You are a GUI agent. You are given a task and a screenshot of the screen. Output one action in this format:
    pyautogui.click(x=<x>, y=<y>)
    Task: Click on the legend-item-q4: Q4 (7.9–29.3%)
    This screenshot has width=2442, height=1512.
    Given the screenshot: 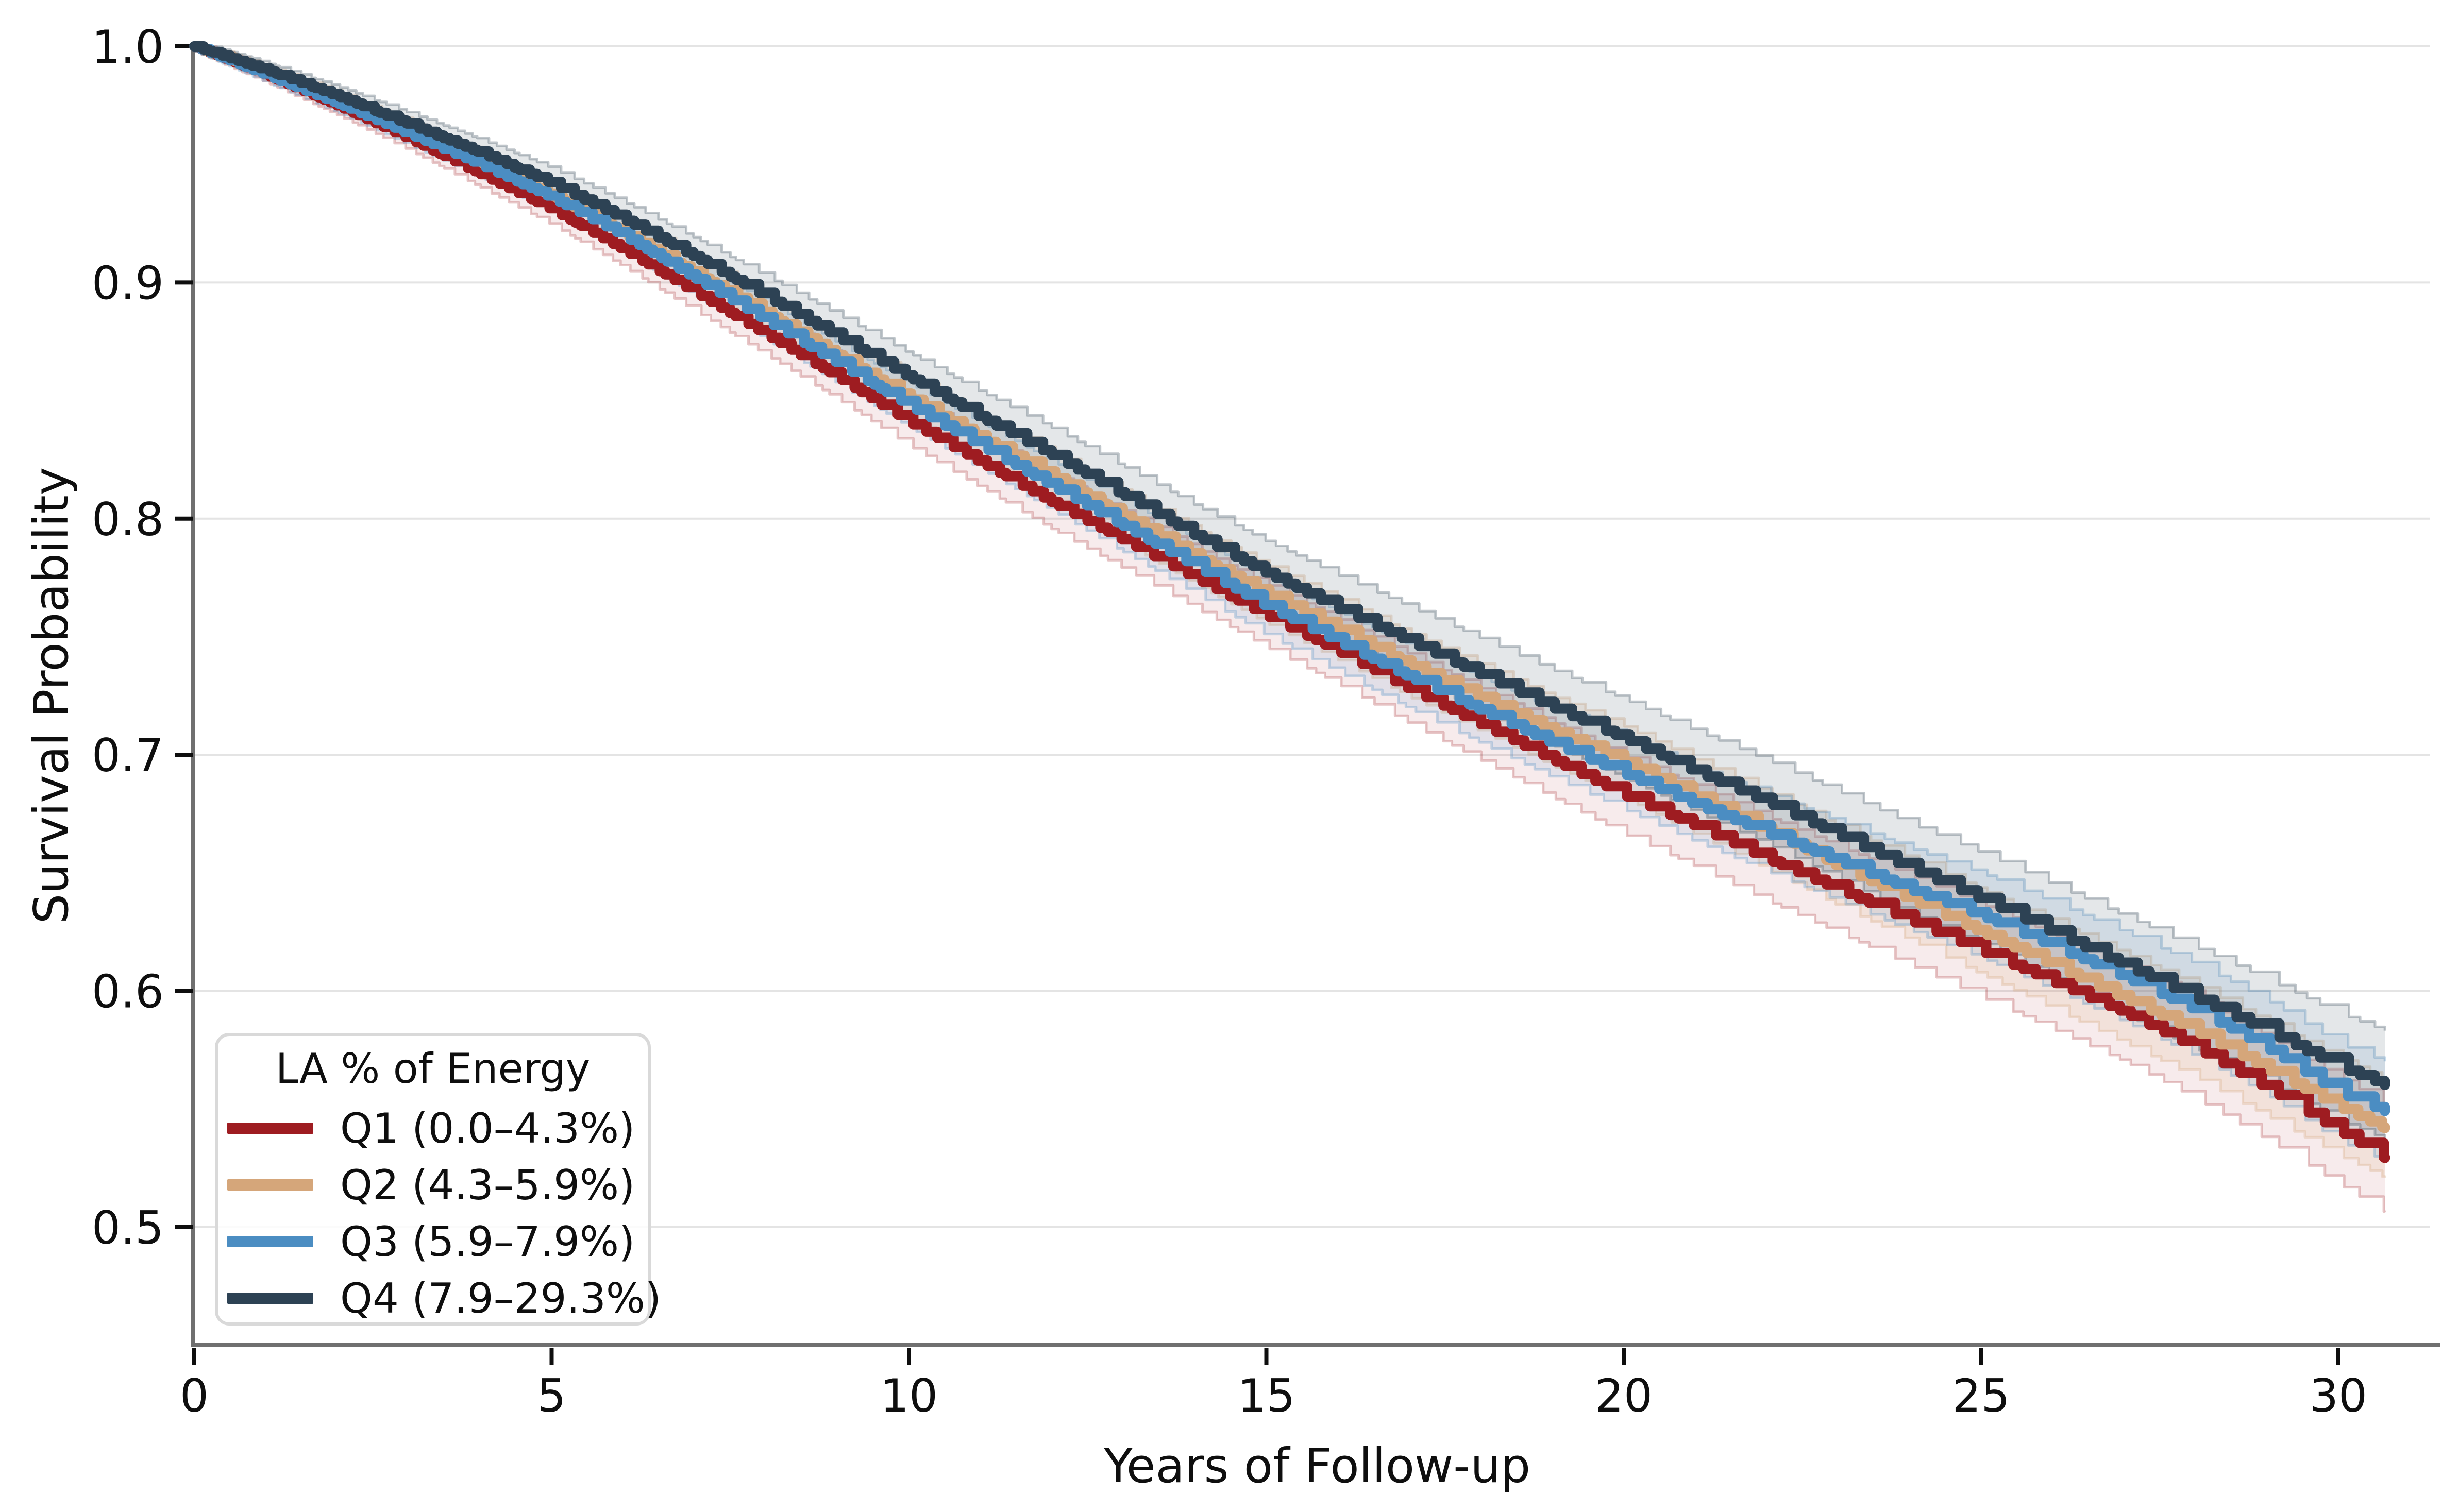 What is the action you would take?
    pyautogui.click(x=439, y=1298)
    